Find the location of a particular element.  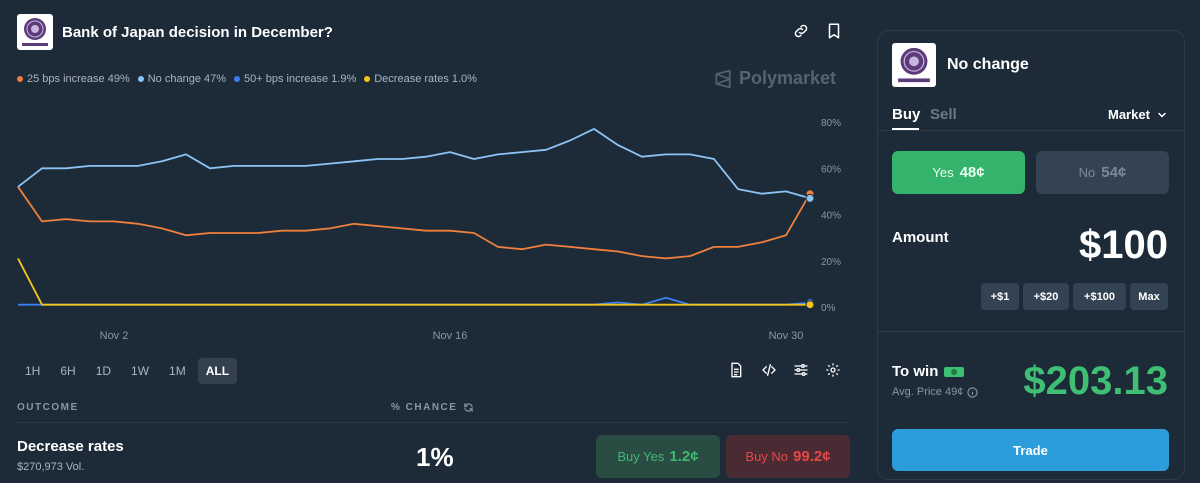

sliders-icon is located at coordinates (801, 370).